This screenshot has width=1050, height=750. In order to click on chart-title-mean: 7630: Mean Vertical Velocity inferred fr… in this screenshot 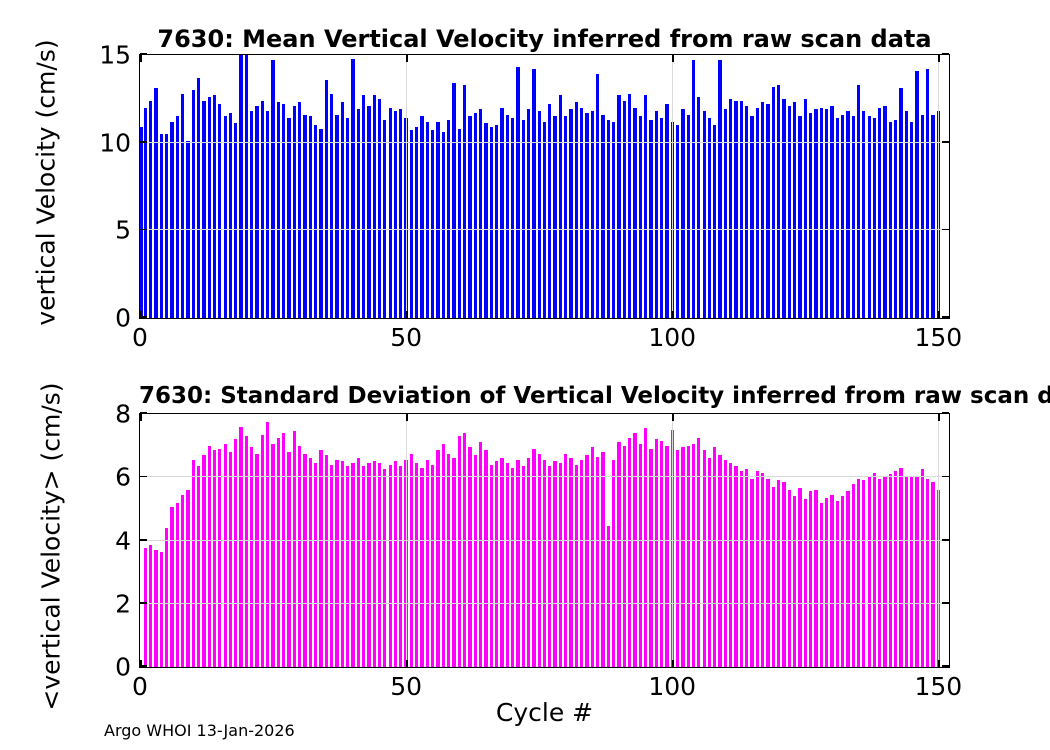, I will do `click(544, 39)`.